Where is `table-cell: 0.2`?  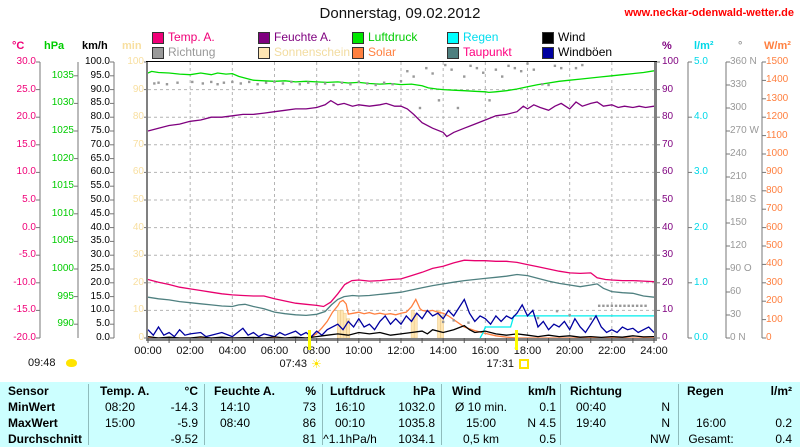 table-cell: 0.2 is located at coordinates (783, 423).